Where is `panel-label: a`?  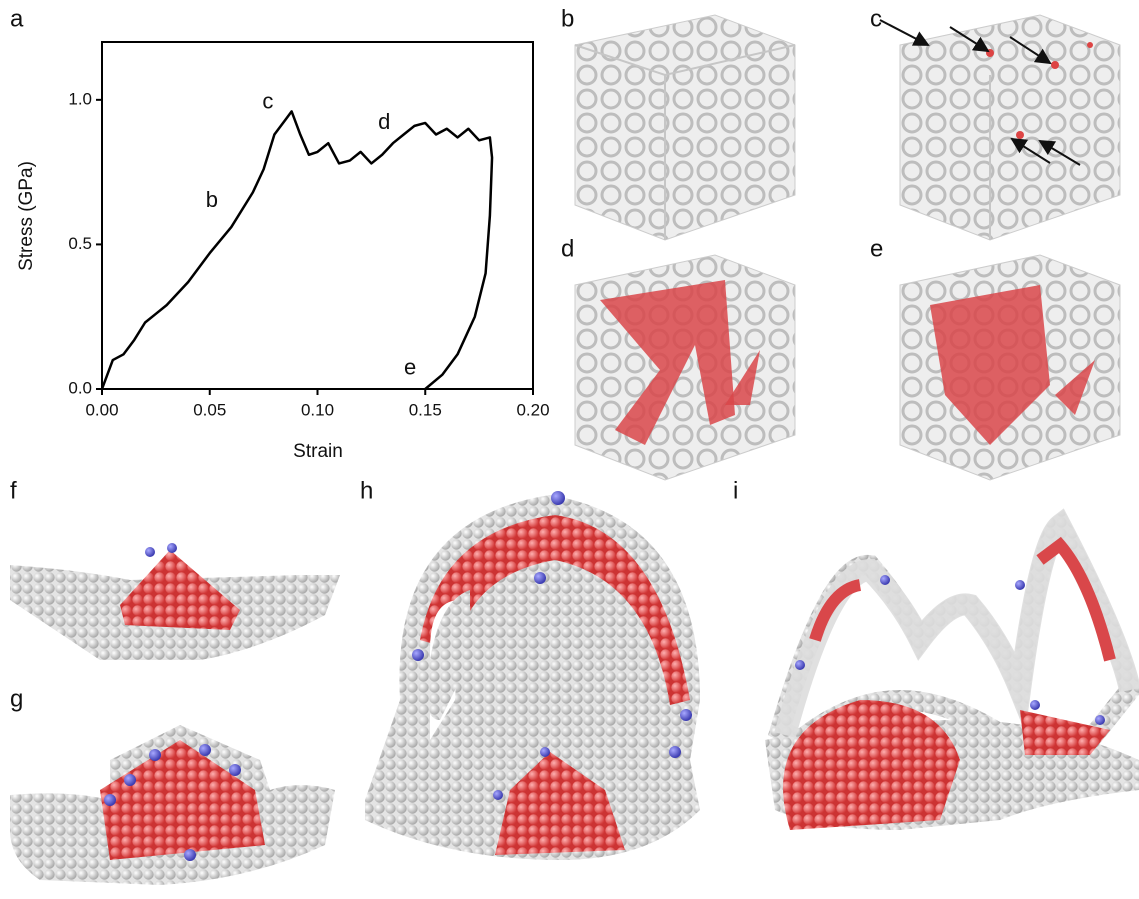 panel-label: a is located at coordinates (17, 18).